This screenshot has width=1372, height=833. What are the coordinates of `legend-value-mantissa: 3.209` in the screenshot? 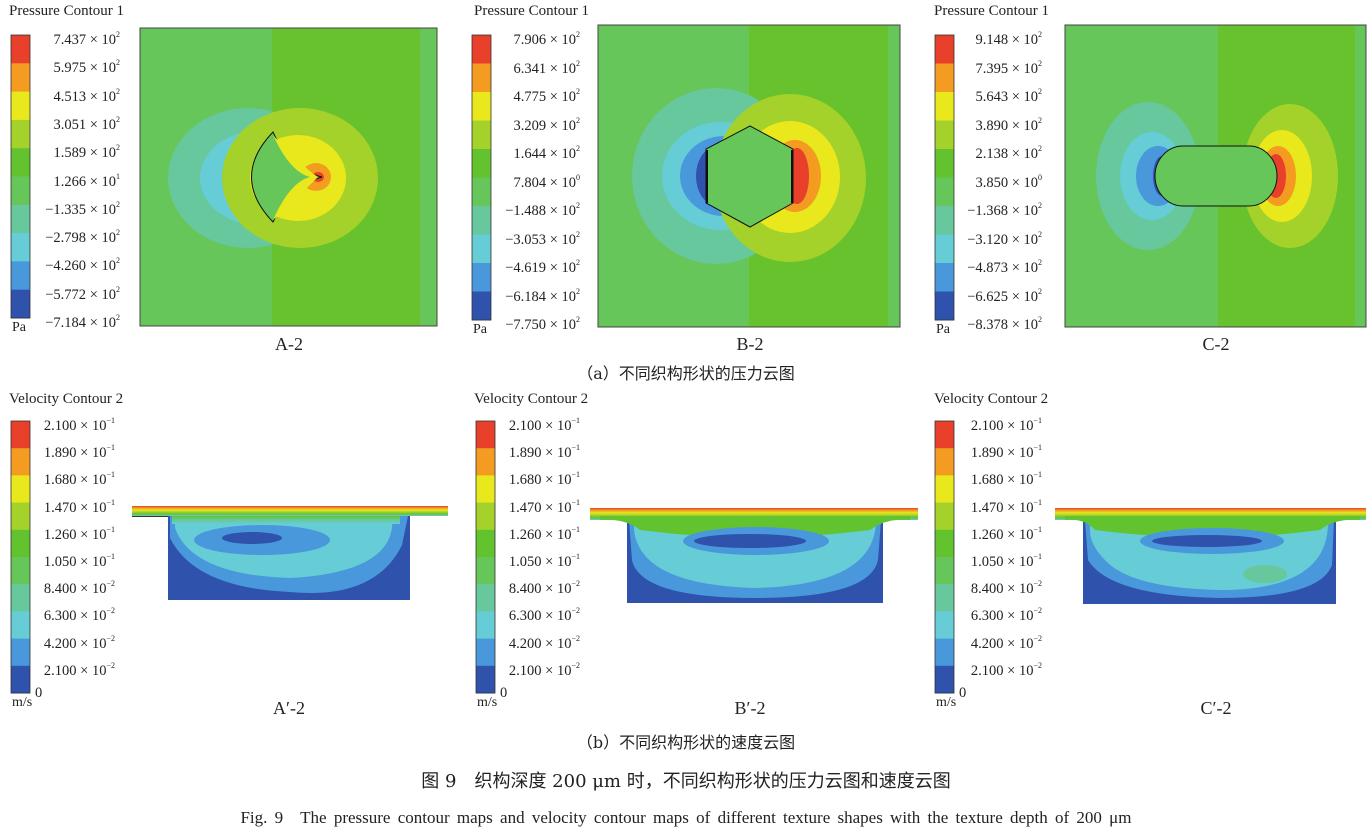 It's located at (530, 125).